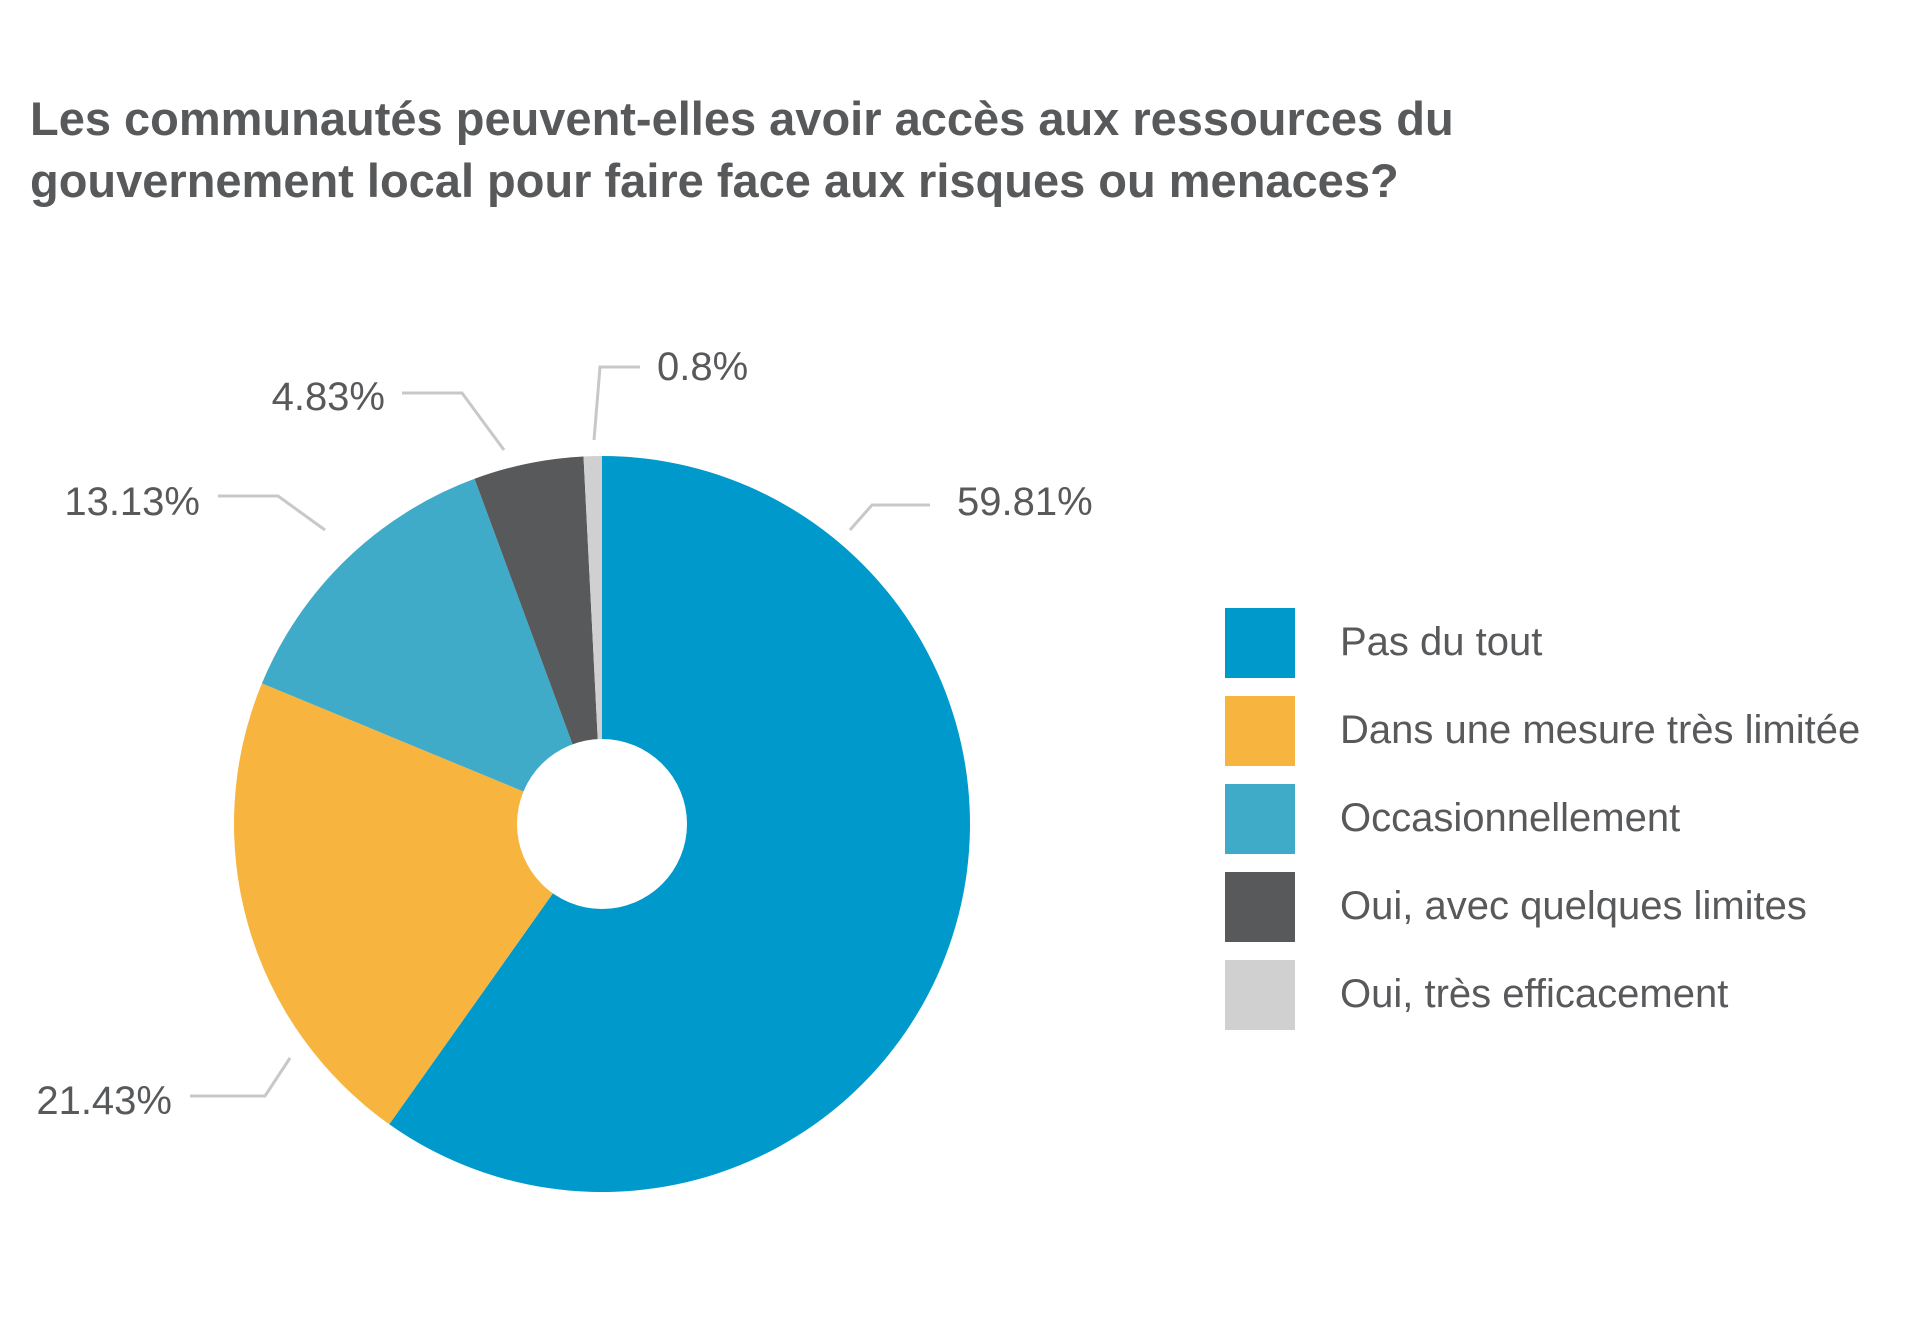  Describe the element at coordinates (104, 1101) in the screenshot. I see `data-label-dans-une-mesure-tres-limitee: 21.43%` at that location.